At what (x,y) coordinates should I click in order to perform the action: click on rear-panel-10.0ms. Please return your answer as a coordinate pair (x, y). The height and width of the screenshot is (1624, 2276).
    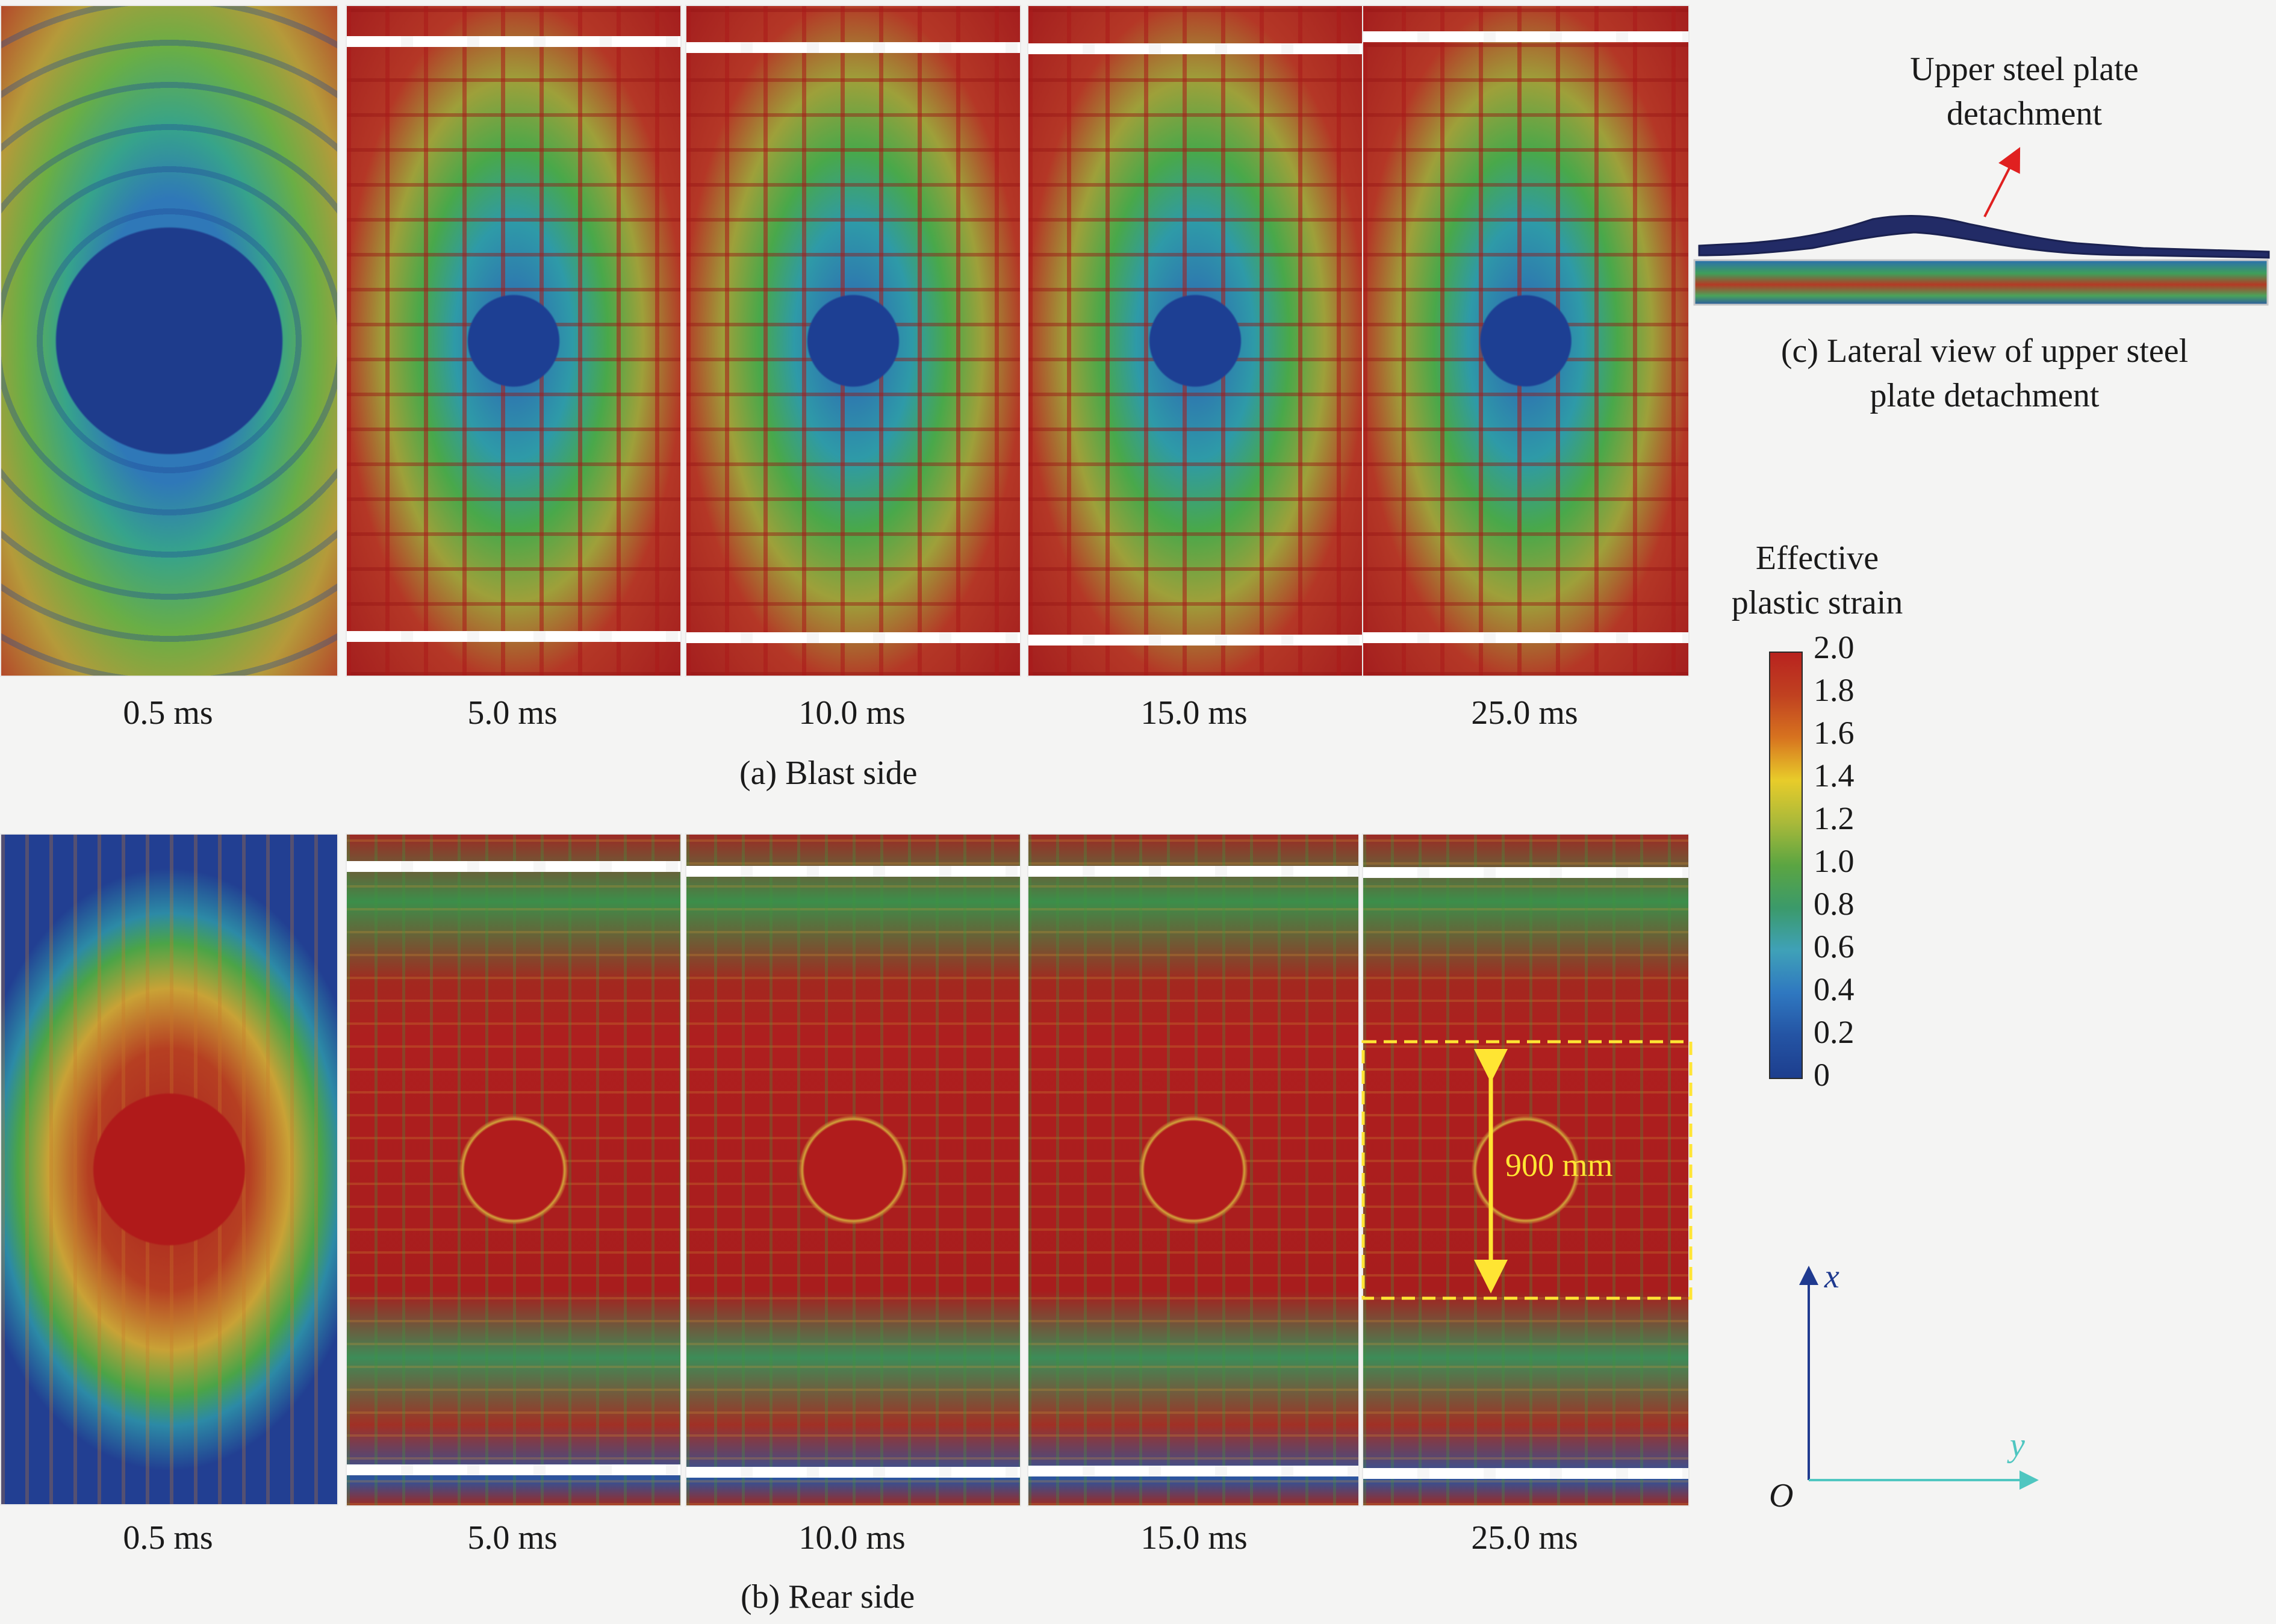
    Looking at the image, I should click on (853, 1170).